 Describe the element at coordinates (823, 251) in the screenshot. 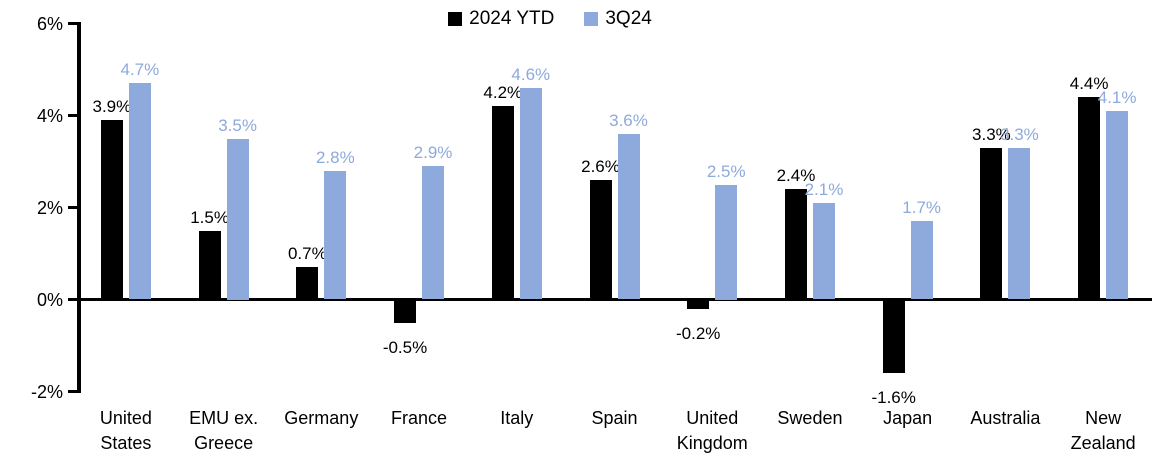

I see `bar-3q24-sweden` at that location.